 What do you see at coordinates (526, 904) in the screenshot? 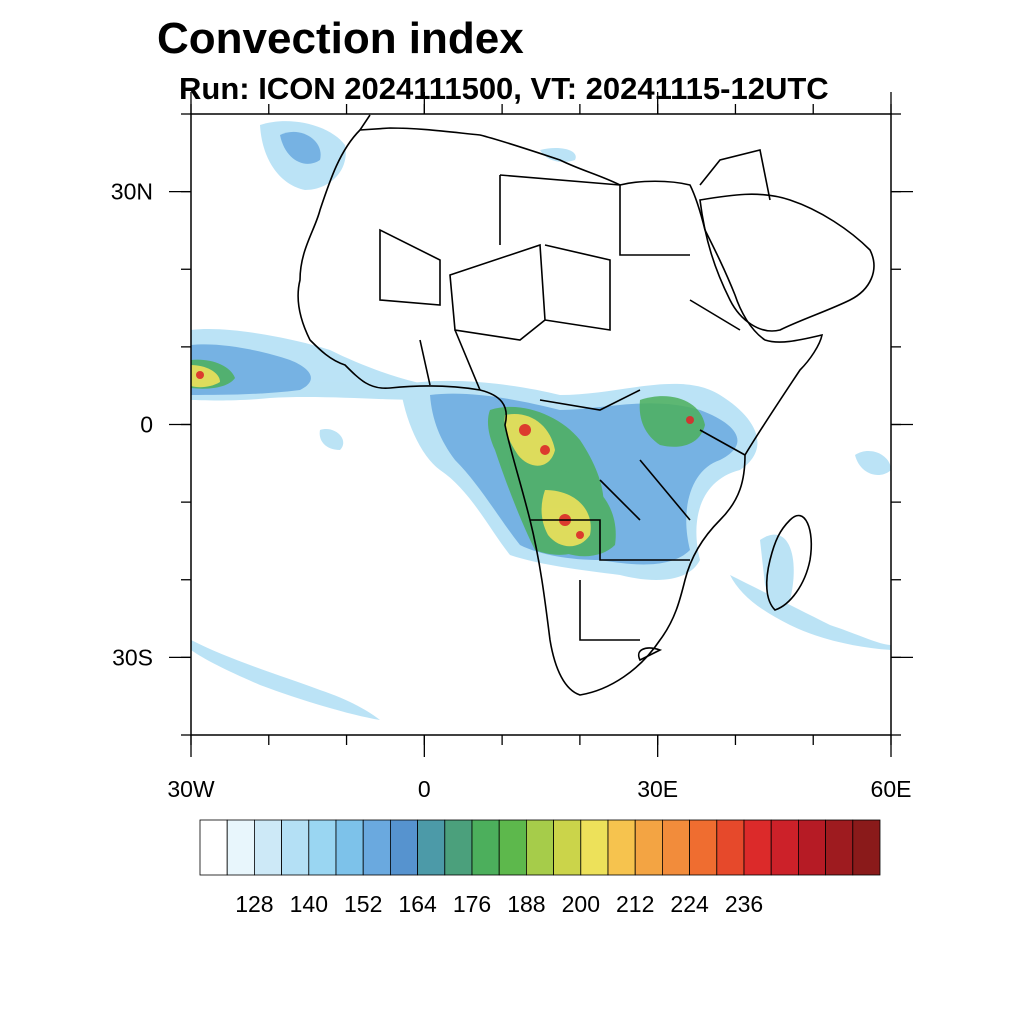
I see `colorbar-tick-label: 188` at bounding box center [526, 904].